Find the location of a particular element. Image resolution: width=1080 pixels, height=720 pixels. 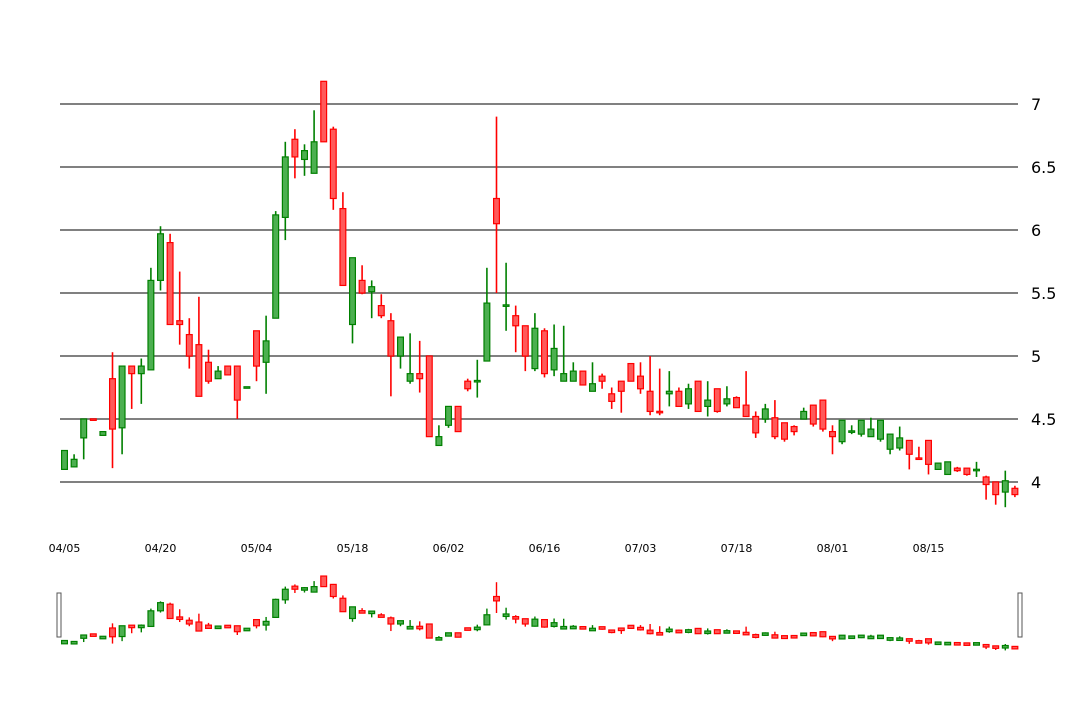

x-tick-label-0518: 05/18 is located at coordinates (353, 548).